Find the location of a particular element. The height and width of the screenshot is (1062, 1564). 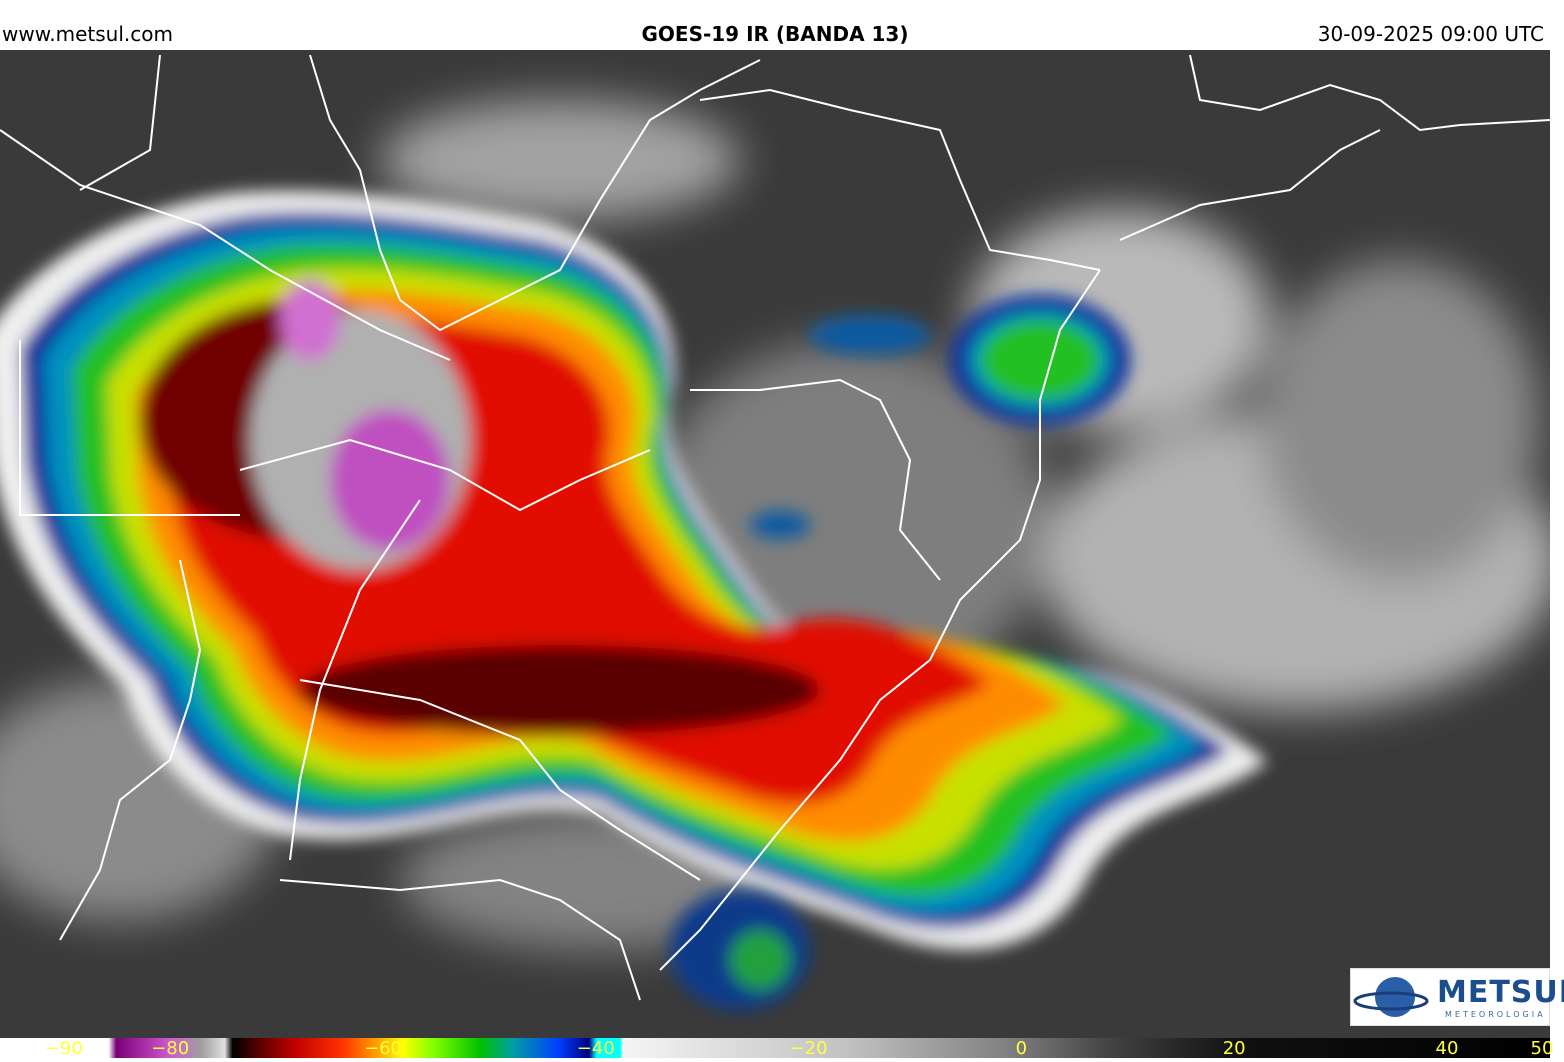

colorbar is located at coordinates (775, 1048).